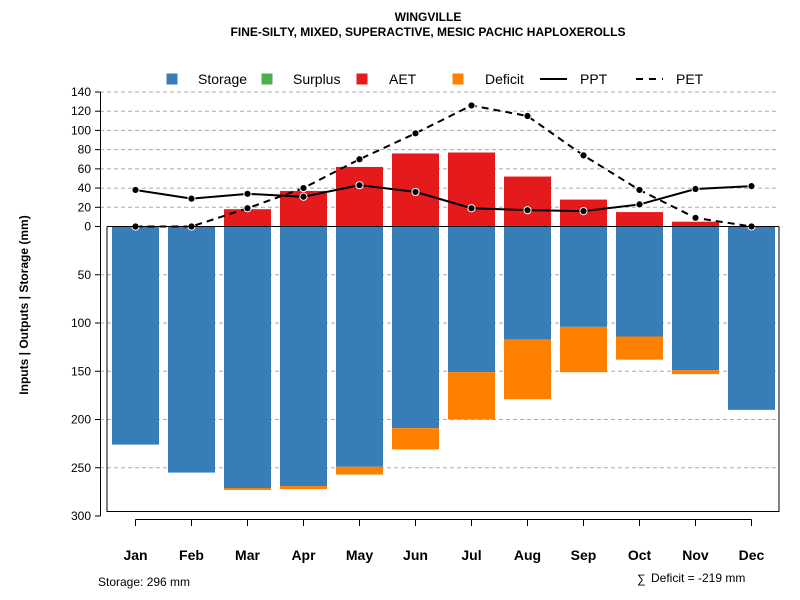  What do you see at coordinates (584, 555) in the screenshot?
I see `x-tick-label: Sep` at bounding box center [584, 555].